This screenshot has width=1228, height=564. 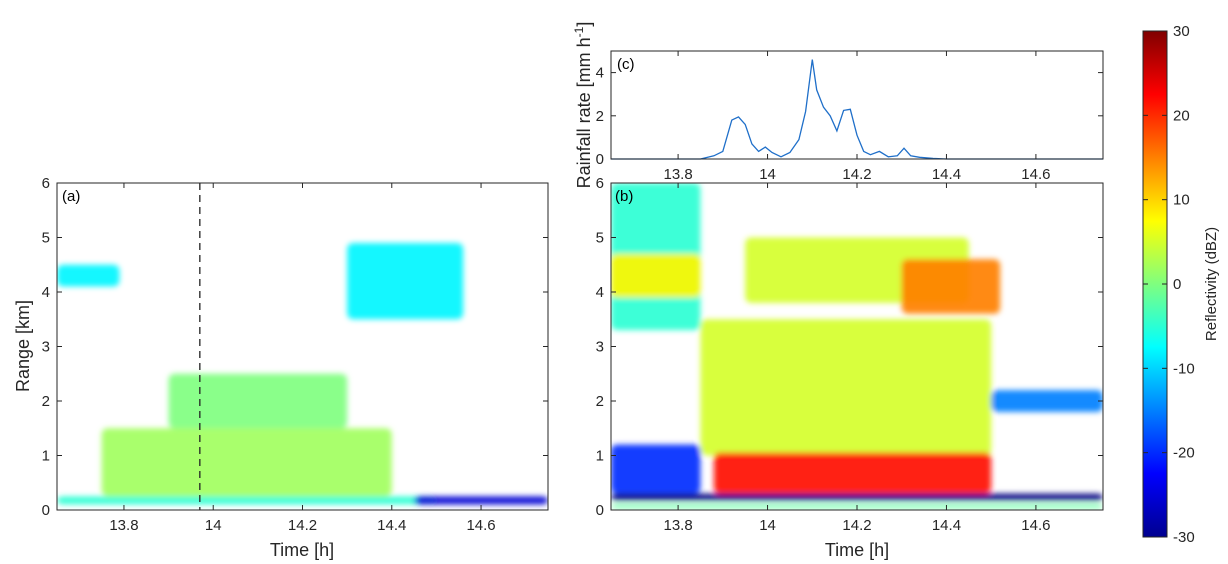 I want to click on y-tick-label-a: 1, so click(x=46, y=456).